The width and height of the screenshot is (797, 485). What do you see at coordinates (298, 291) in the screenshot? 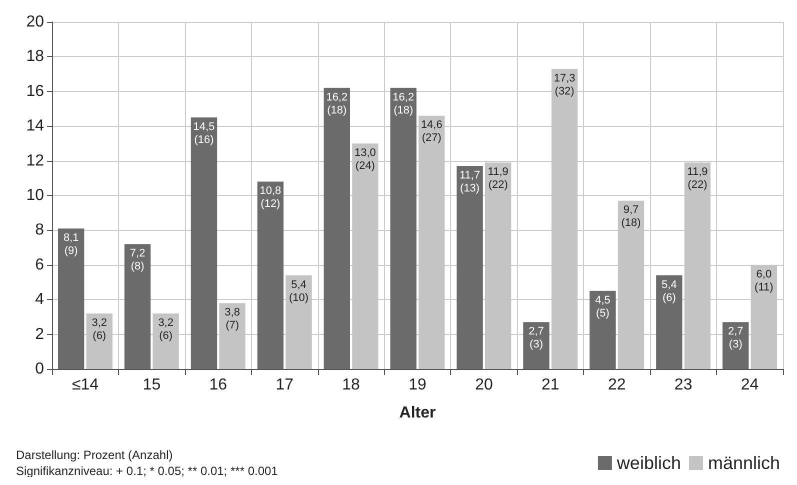
I see `data-label: 5,4 (10)` at bounding box center [298, 291].